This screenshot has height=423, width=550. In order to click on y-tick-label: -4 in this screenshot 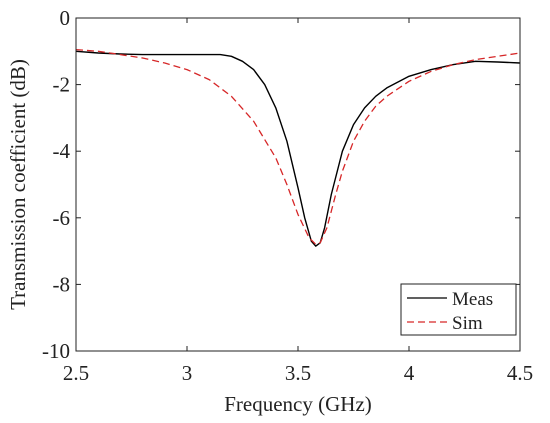, I will do `click(62, 151)`.